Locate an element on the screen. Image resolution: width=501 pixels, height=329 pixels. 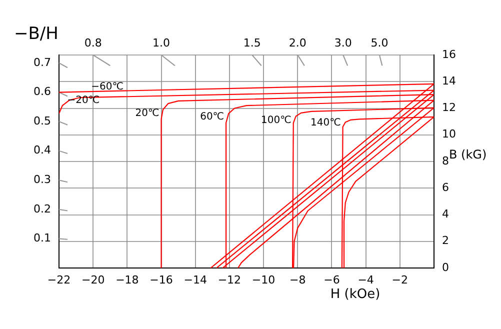
x-tick-label: −4 is located at coordinates (366, 279).